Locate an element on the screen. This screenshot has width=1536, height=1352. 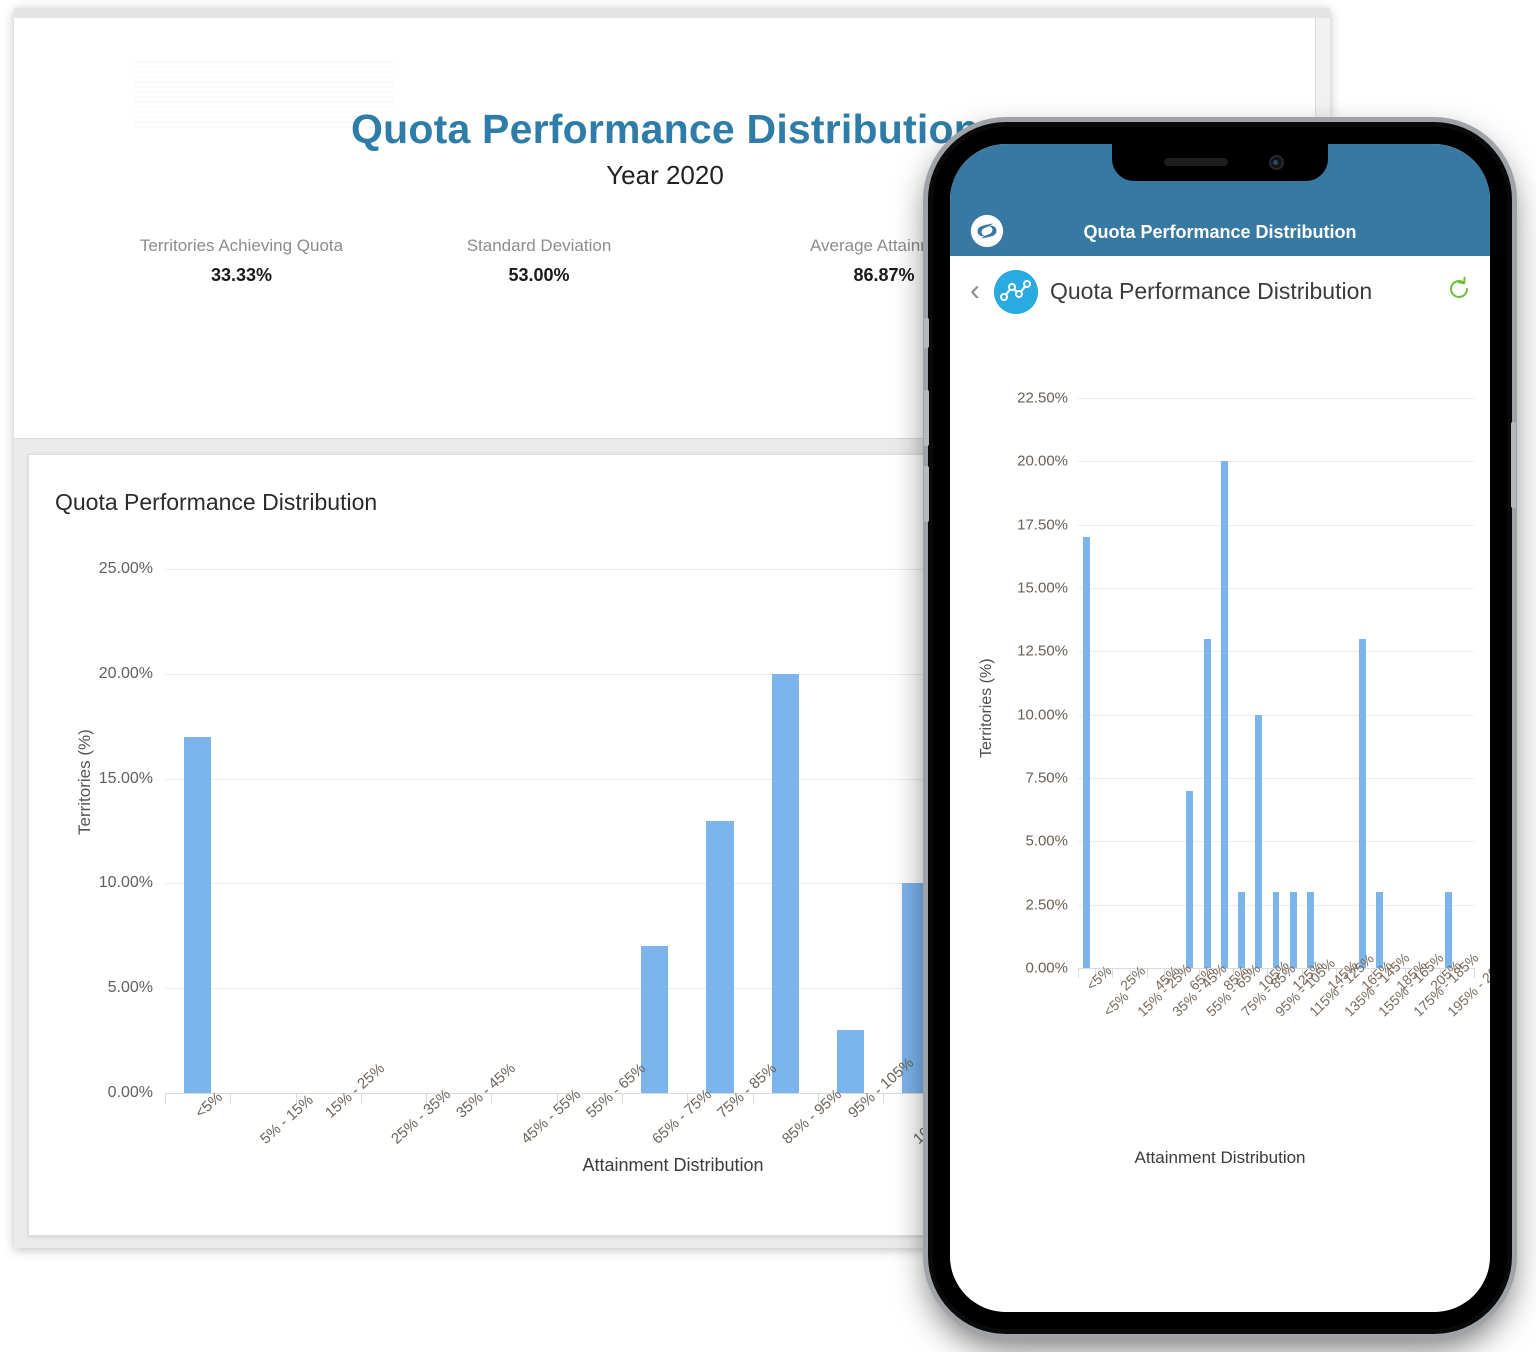
x-tick-label: 45% - 55% is located at coordinates (551, 1116).